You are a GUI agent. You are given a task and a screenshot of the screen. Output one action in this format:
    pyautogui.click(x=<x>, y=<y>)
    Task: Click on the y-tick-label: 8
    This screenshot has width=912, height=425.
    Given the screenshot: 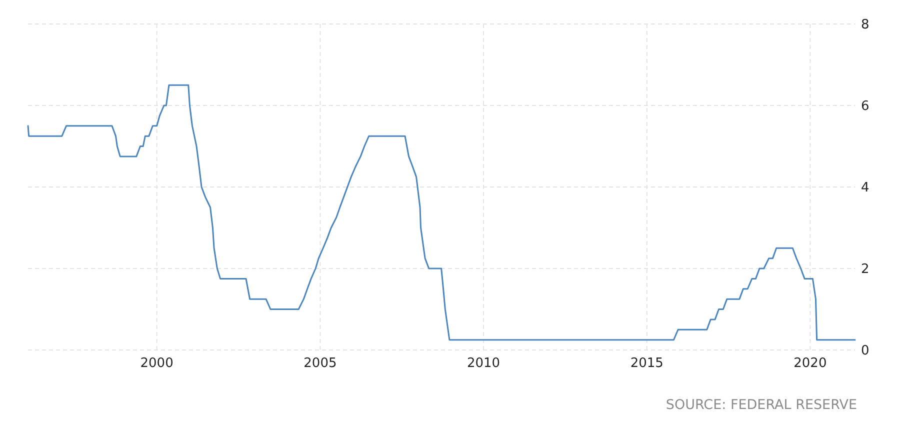 What is the action you would take?
    pyautogui.click(x=865, y=25)
    